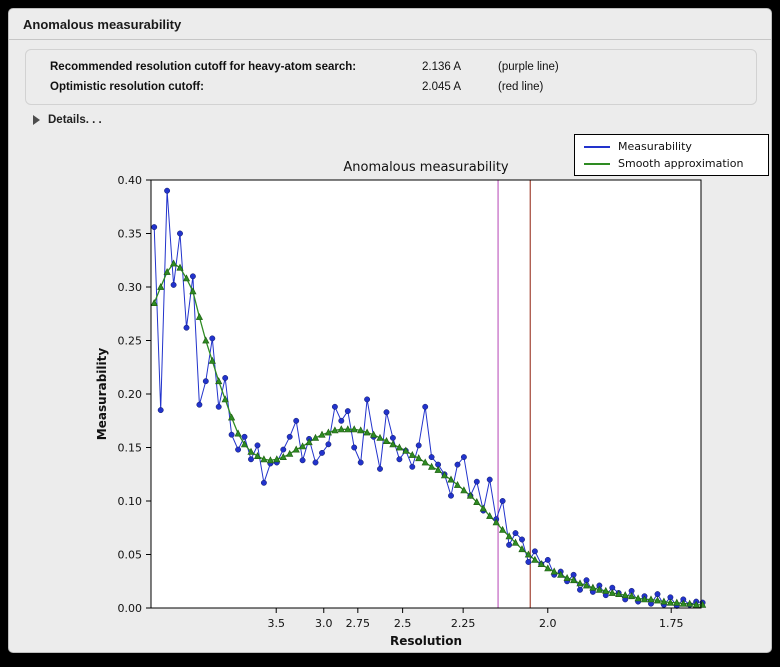 This screenshot has height=667, width=780. Describe the element at coordinates (358, 623) in the screenshot. I see `svg-text: 2.75` at that location.